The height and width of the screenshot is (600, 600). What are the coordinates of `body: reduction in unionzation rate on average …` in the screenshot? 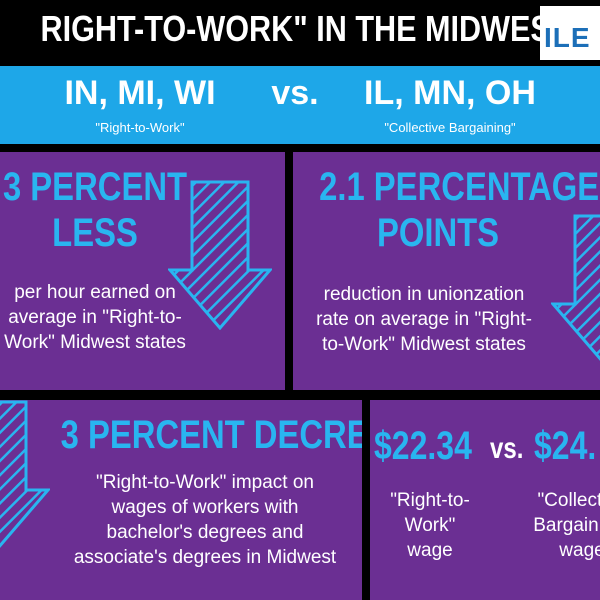 It's located at (424, 319).